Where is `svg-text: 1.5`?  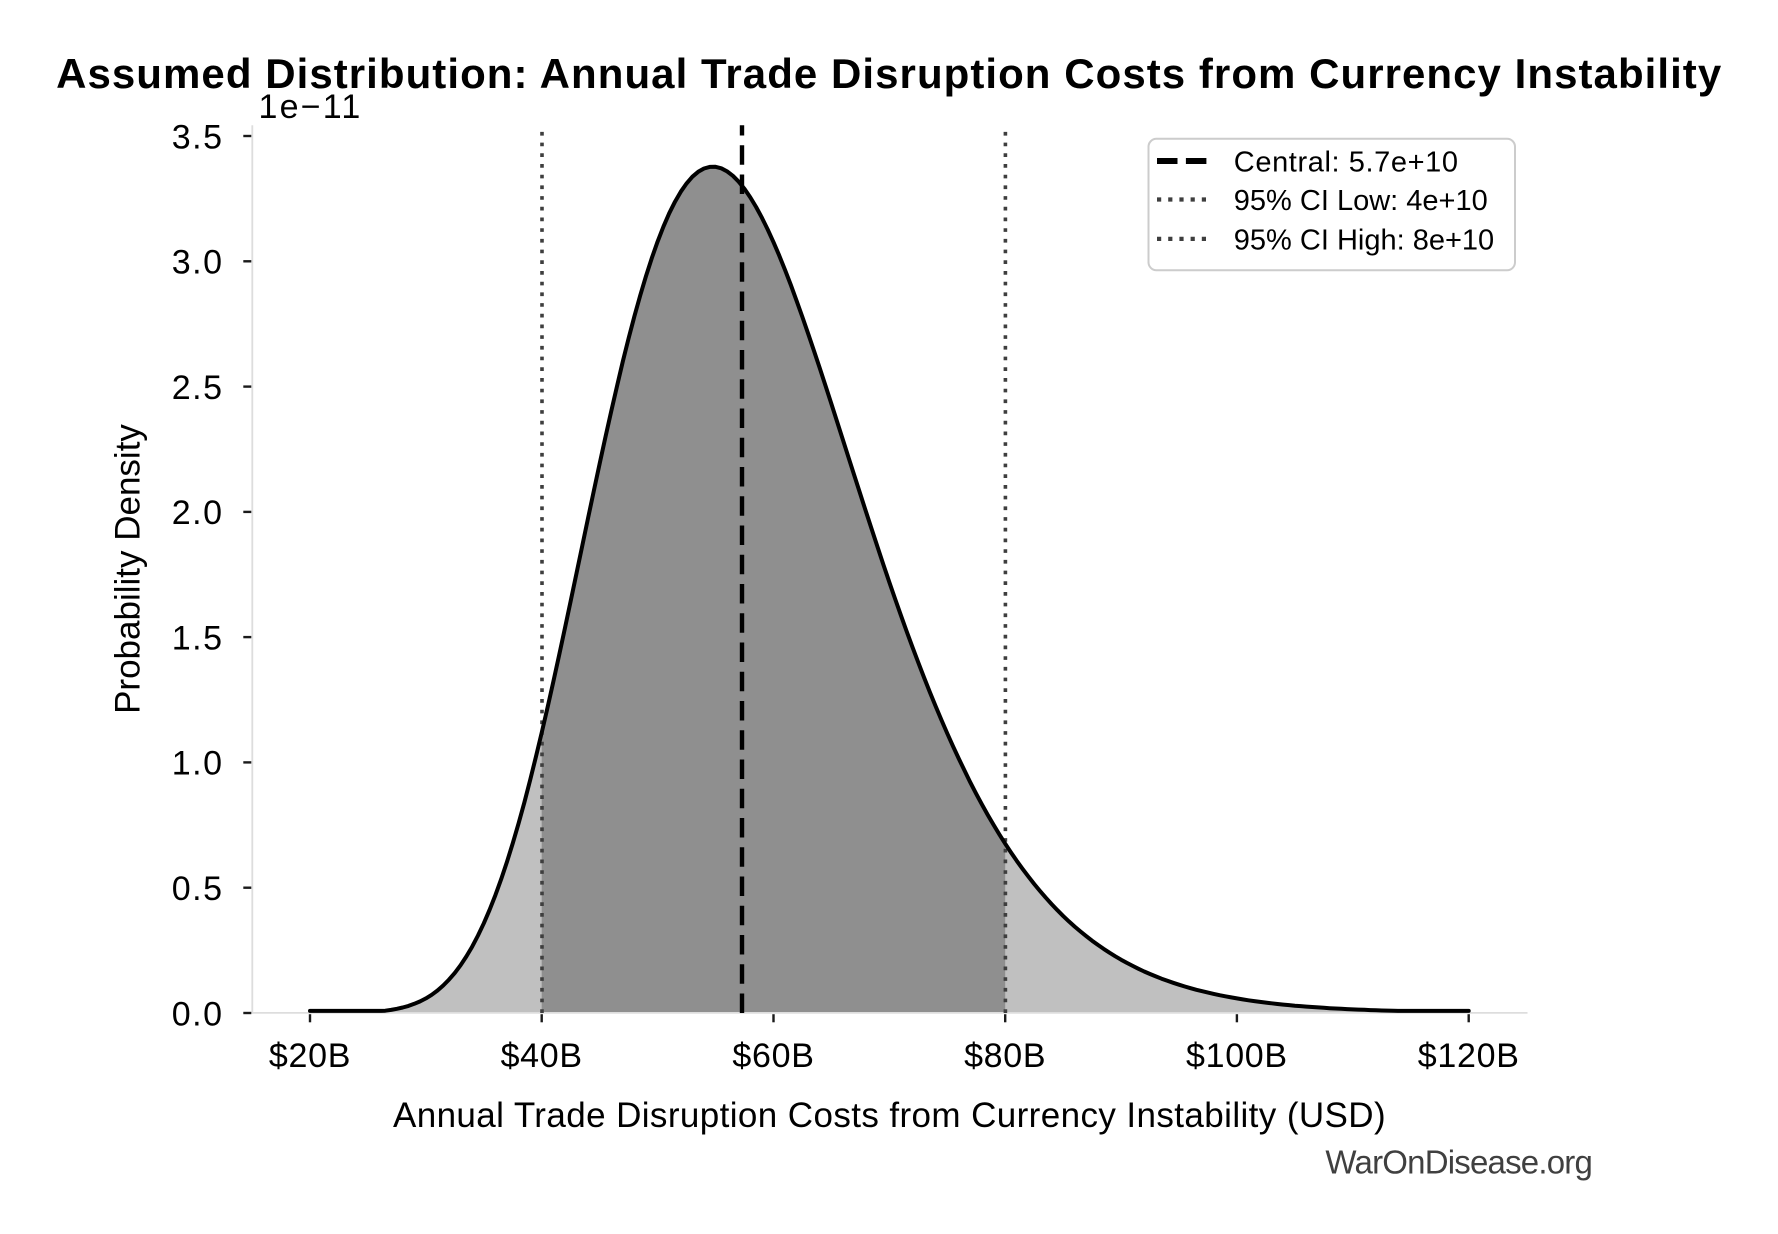 svg-text: 1.5 is located at coordinates (198, 638).